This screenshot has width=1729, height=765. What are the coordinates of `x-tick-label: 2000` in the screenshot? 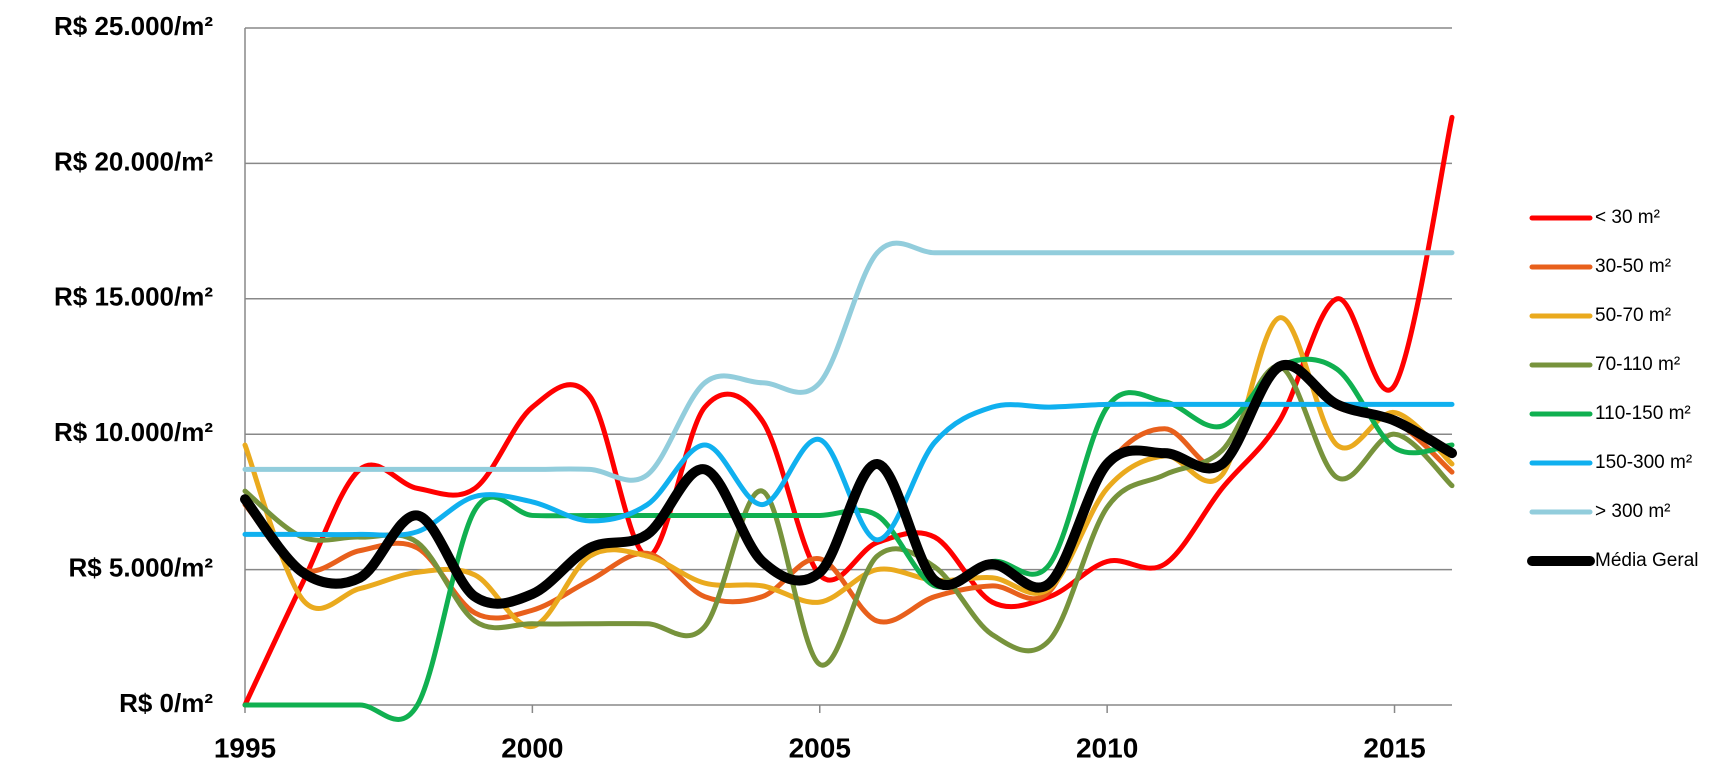 It's located at (532, 747).